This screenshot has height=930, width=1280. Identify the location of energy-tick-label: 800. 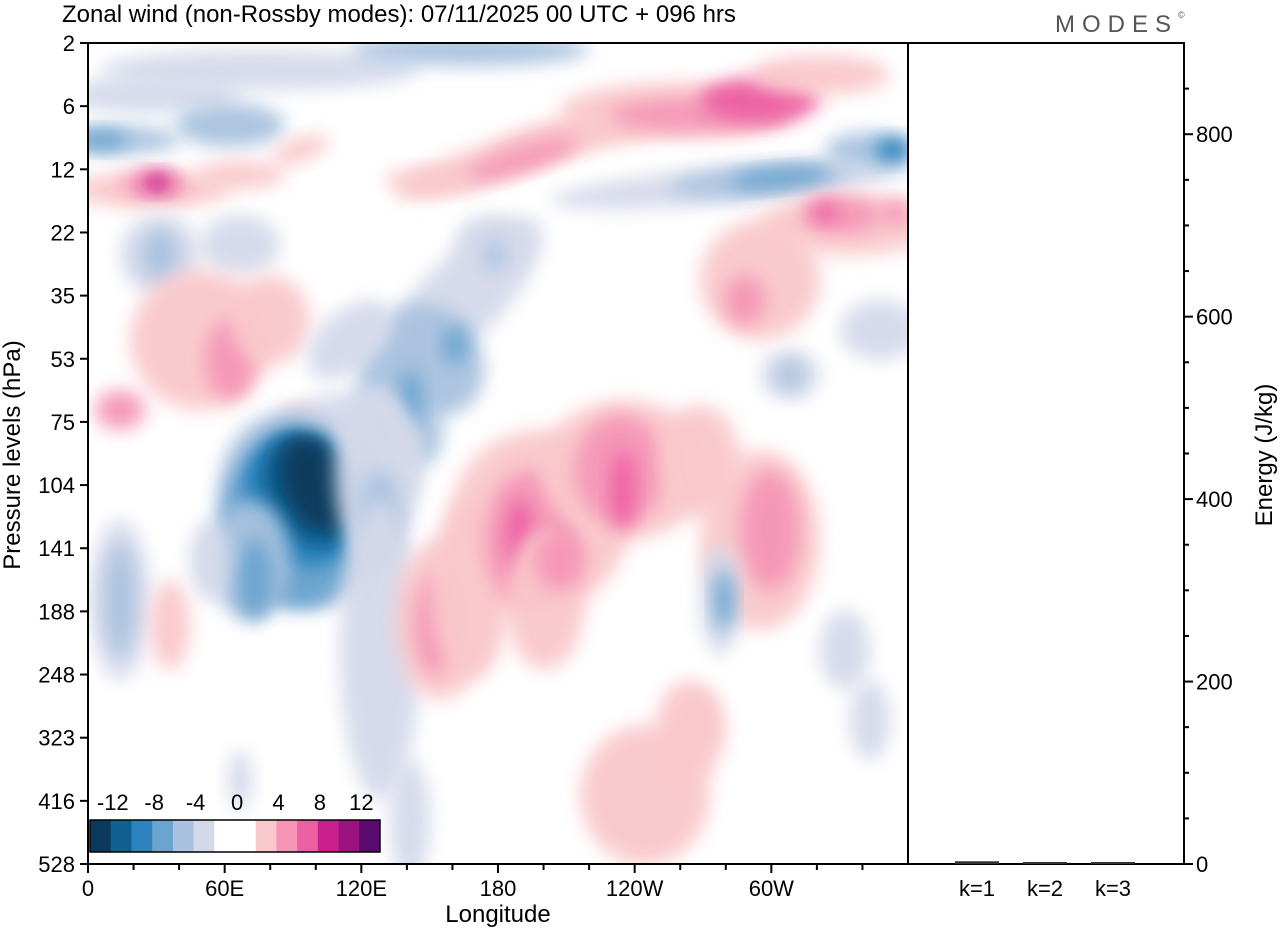
(1214, 134).